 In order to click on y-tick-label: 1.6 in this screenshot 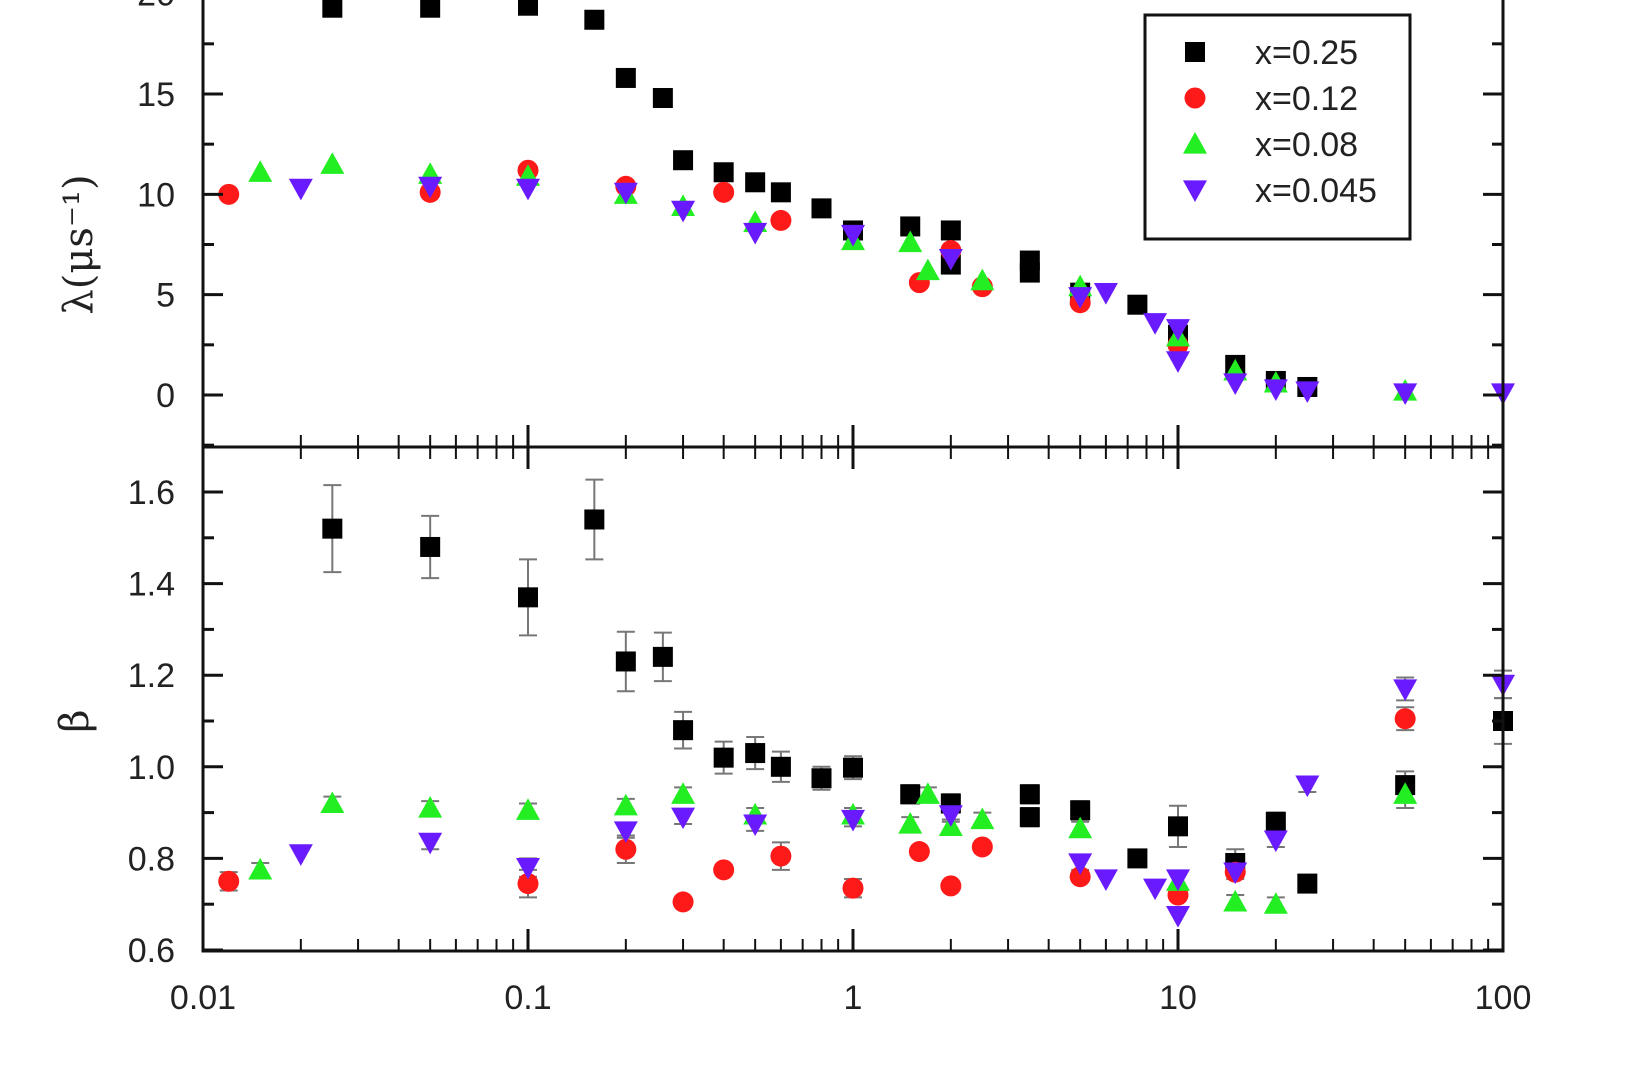, I will do `click(151, 493)`.